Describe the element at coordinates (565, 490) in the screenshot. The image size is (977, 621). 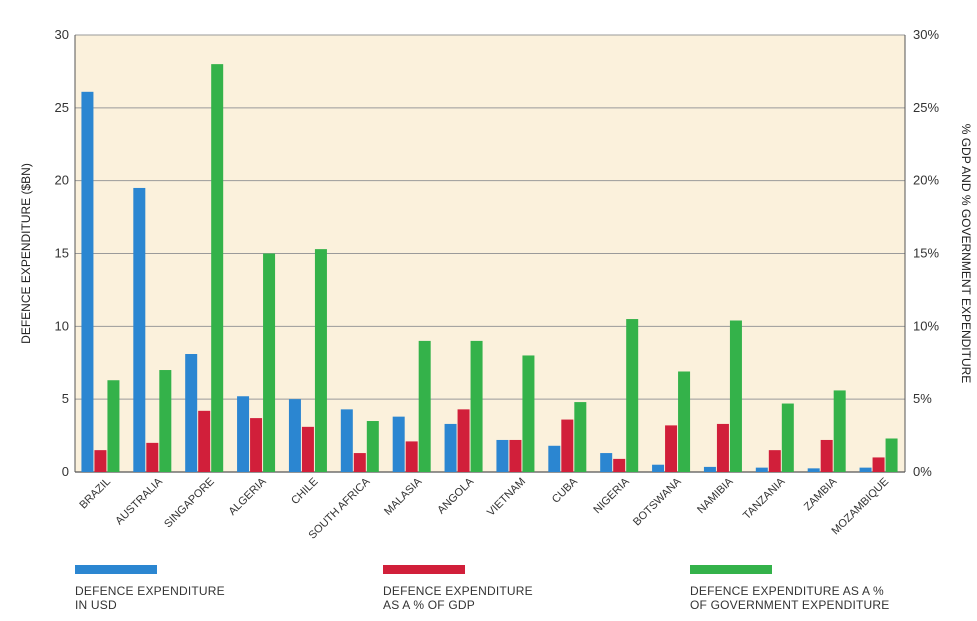
I see `category-label: CUBA` at that location.